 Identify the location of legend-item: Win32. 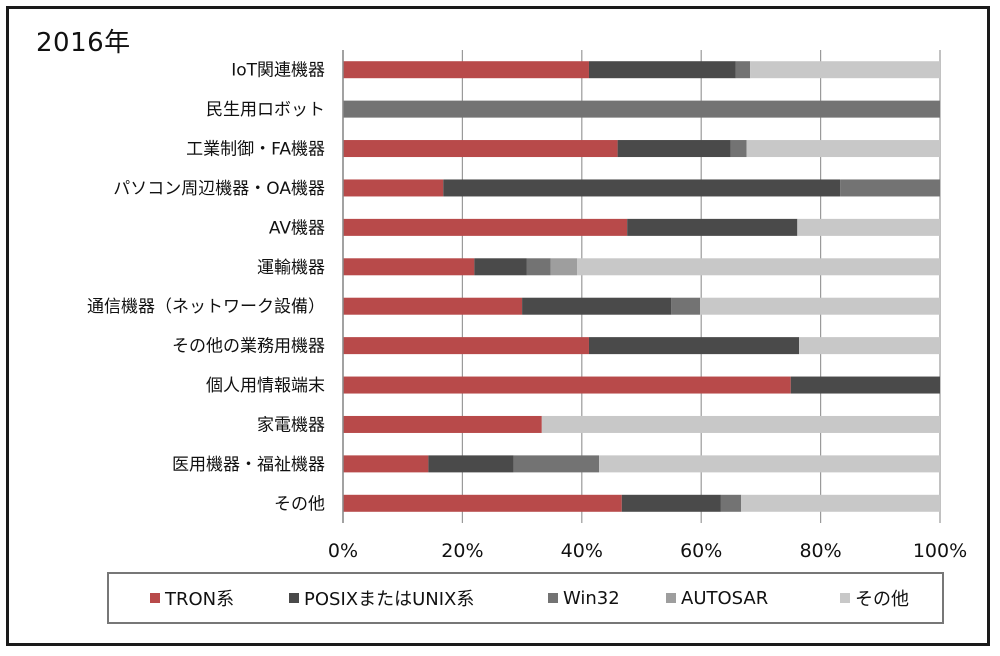
(584, 598).